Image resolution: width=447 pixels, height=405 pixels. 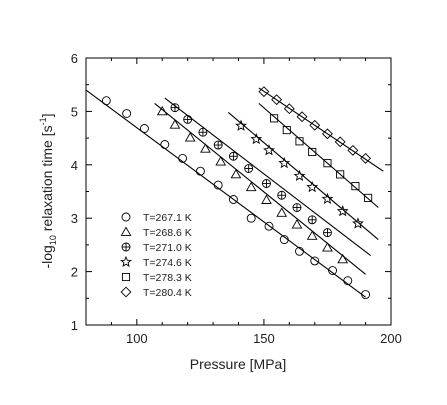 What do you see at coordinates (167, 293) in the screenshot?
I see `legend-label: T=280.4 K` at bounding box center [167, 293].